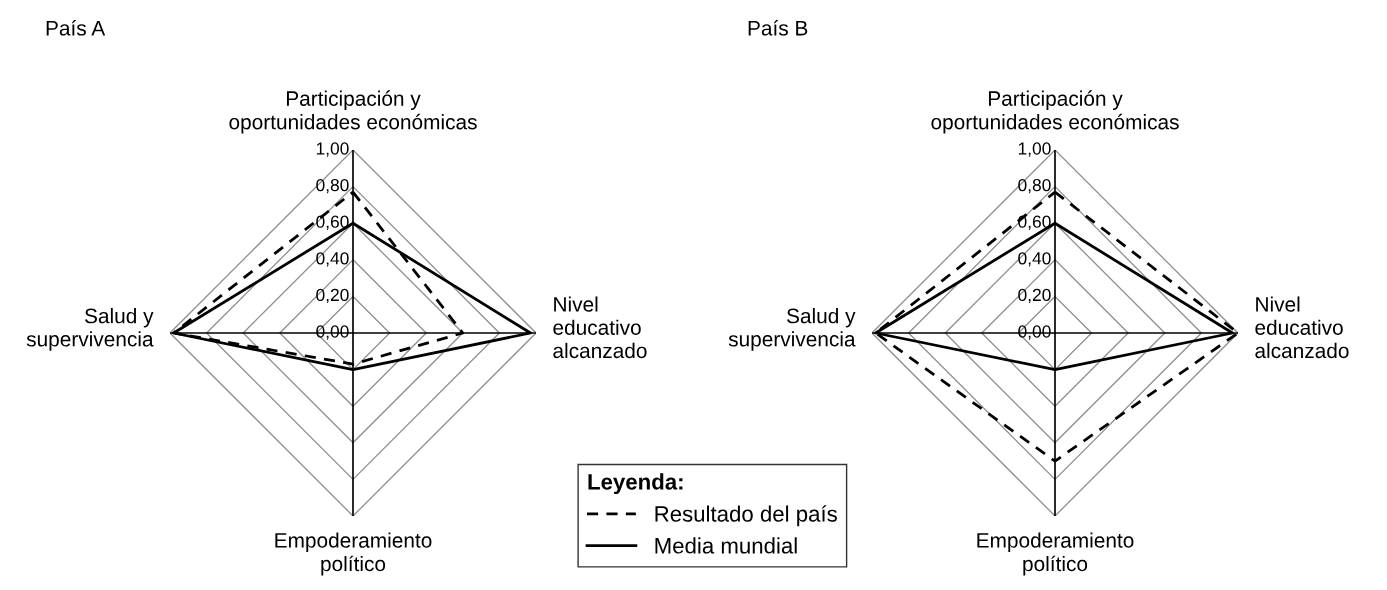  I want to click on legend-title: Leyenda:, so click(635, 484).